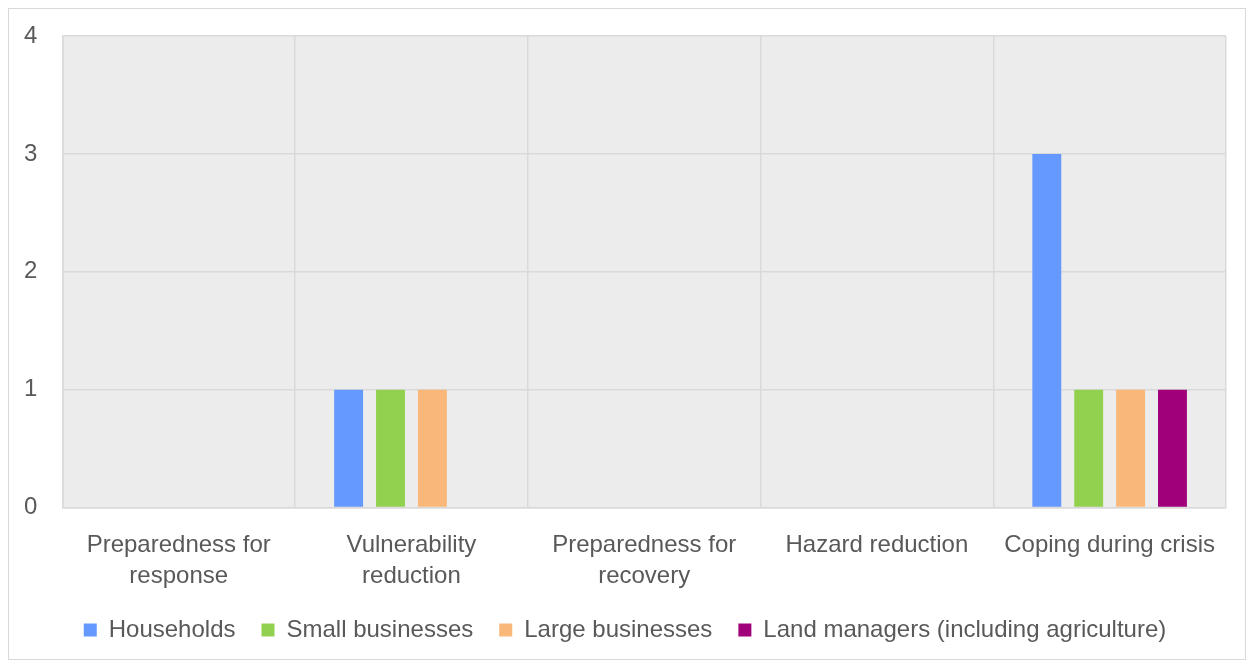 The height and width of the screenshot is (666, 1251). What do you see at coordinates (30, 506) in the screenshot?
I see `y-tick-label: 0` at bounding box center [30, 506].